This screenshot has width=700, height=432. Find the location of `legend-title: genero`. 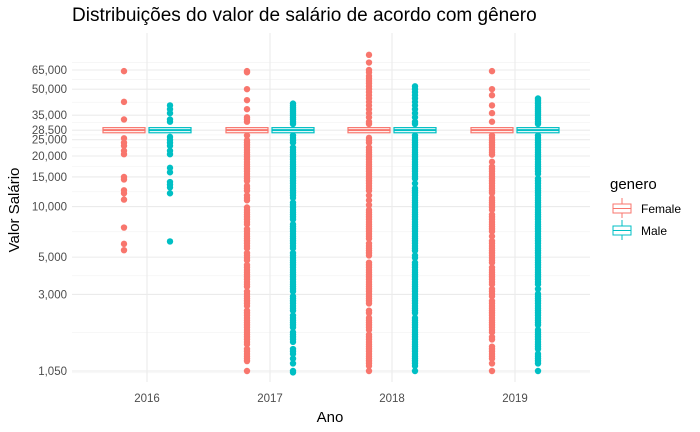

legend-title: genero is located at coordinates (633, 184).